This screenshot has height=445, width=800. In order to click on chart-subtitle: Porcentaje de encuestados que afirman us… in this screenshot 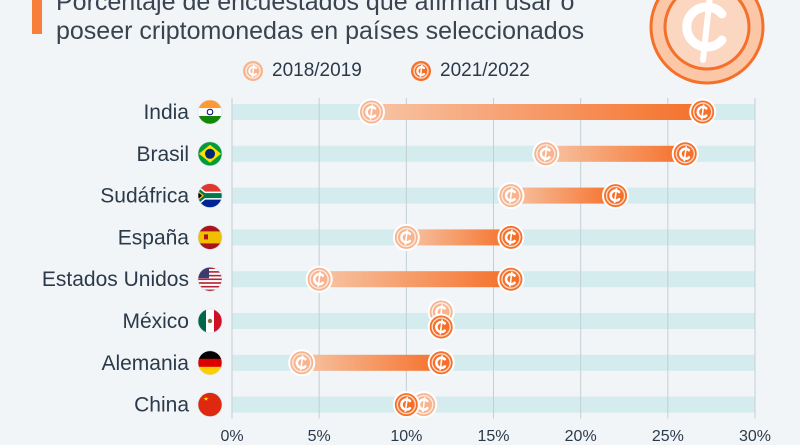, I will do `click(356, 23)`.